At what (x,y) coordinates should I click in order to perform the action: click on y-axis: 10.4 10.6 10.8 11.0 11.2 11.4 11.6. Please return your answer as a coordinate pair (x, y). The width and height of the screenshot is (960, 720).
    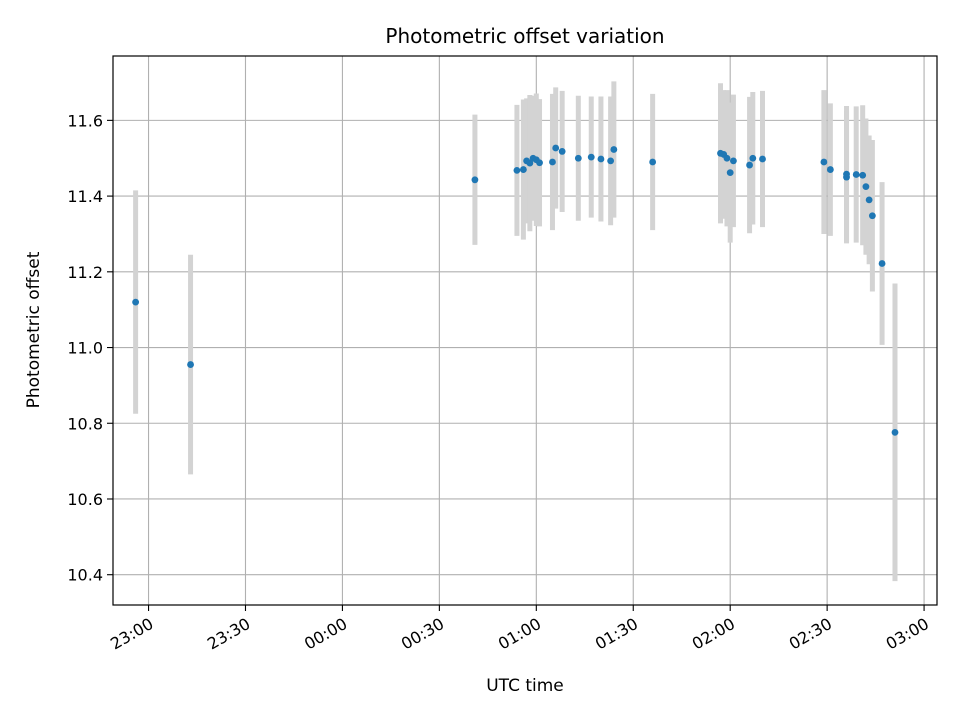
    Looking at the image, I should click on (90, 348).